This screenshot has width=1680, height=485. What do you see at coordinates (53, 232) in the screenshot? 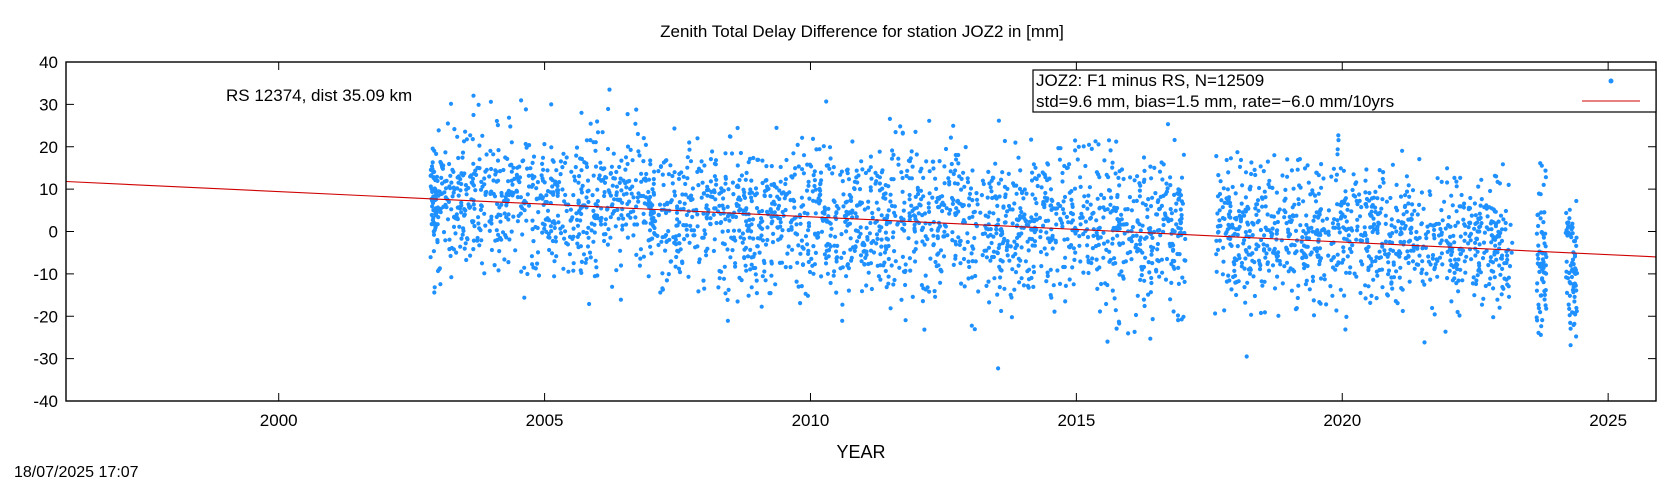
I see `y-tick-label: 0` at bounding box center [53, 232].